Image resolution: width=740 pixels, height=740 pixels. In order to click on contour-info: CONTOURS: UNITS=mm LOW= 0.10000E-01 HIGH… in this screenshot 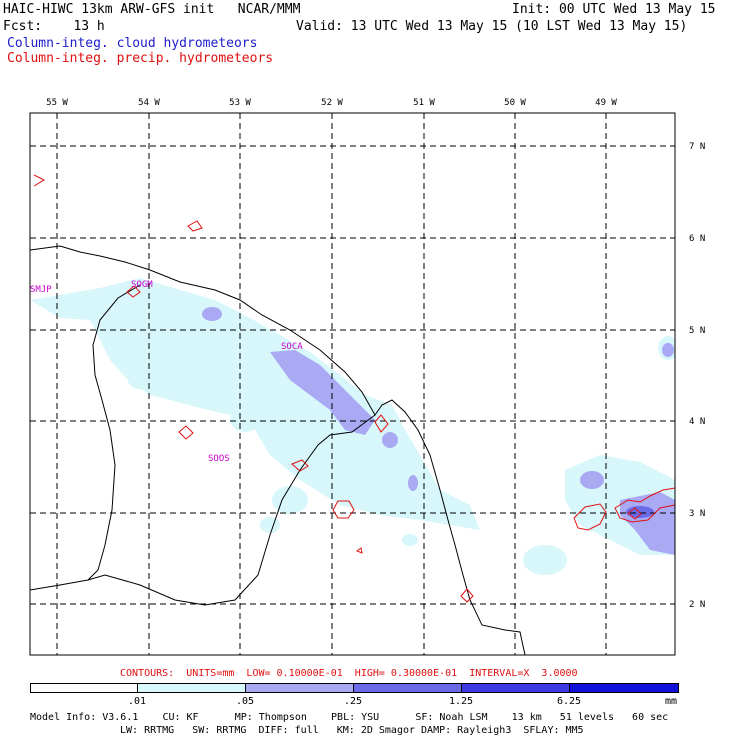, I will do `click(349, 673)`.